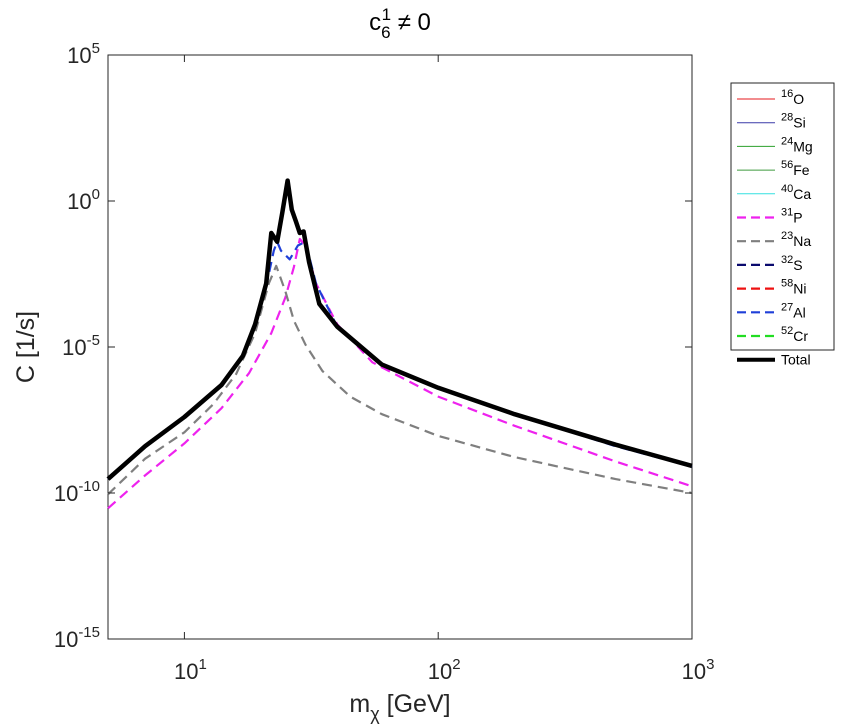  I want to click on legend-label: Total, so click(796, 360).